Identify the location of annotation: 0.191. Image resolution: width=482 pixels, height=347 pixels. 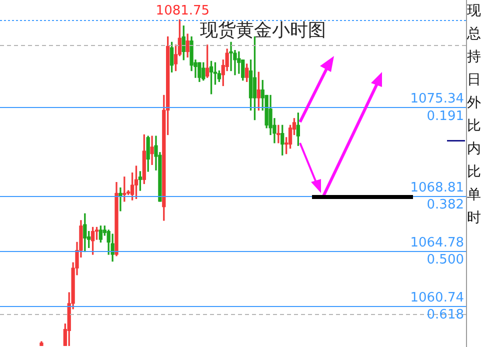
(445, 116).